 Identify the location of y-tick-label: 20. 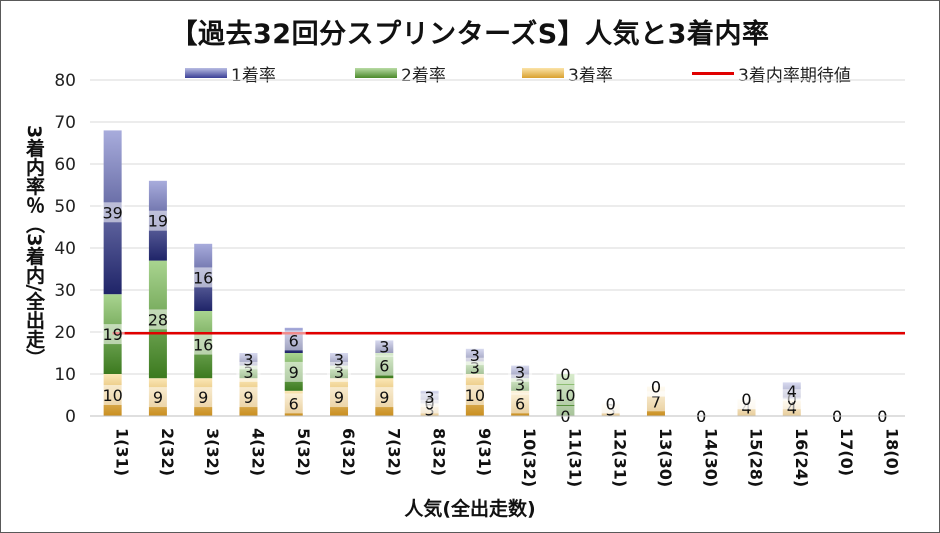
(65, 333).